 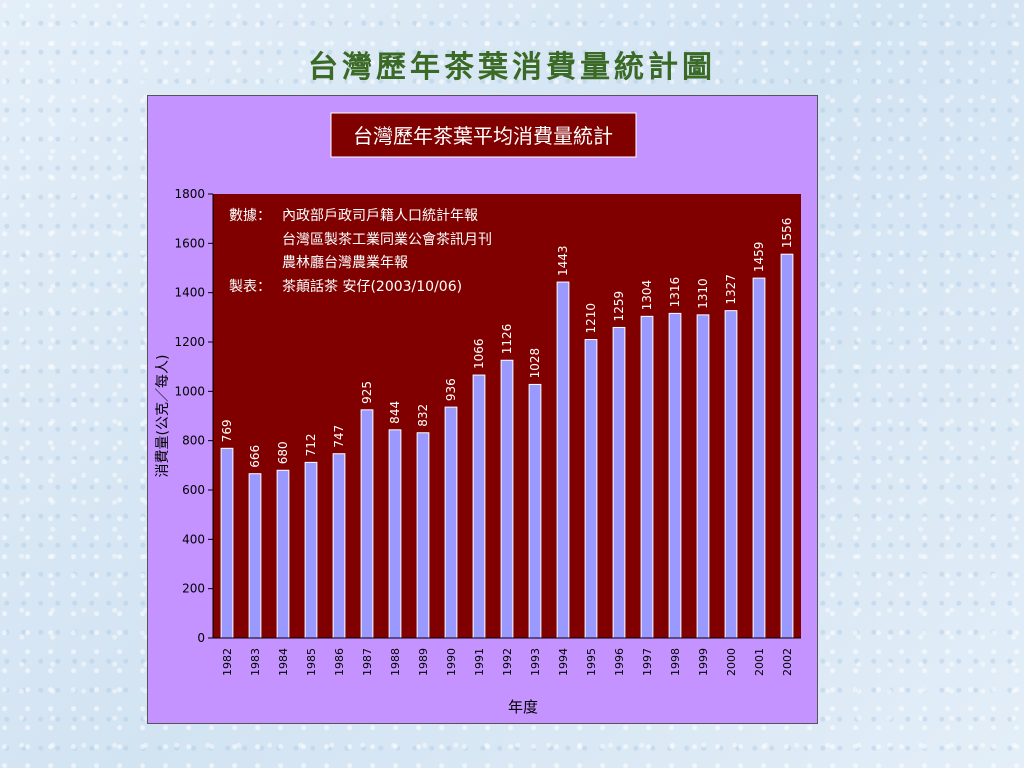 I want to click on chart-title-box, so click(x=483, y=135).